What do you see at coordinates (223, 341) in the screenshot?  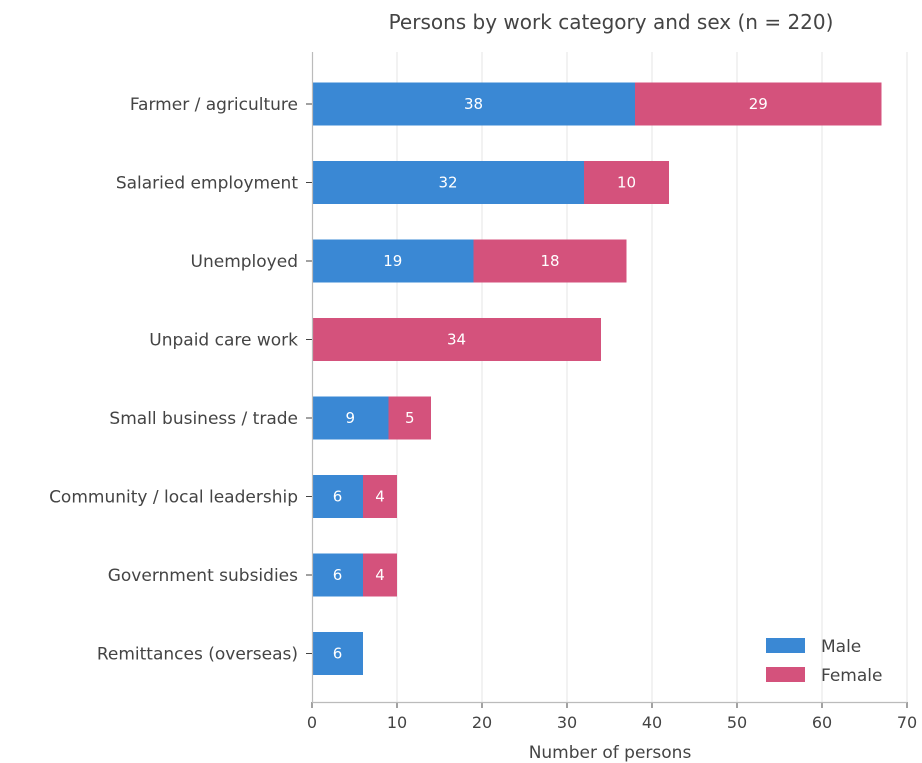 I see `y-category-label: Unpaid care work` at bounding box center [223, 341].